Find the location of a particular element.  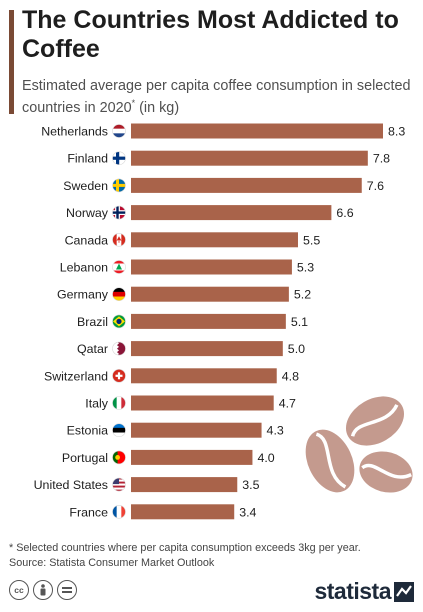

value-label-italy: 4.7 is located at coordinates (287, 404).